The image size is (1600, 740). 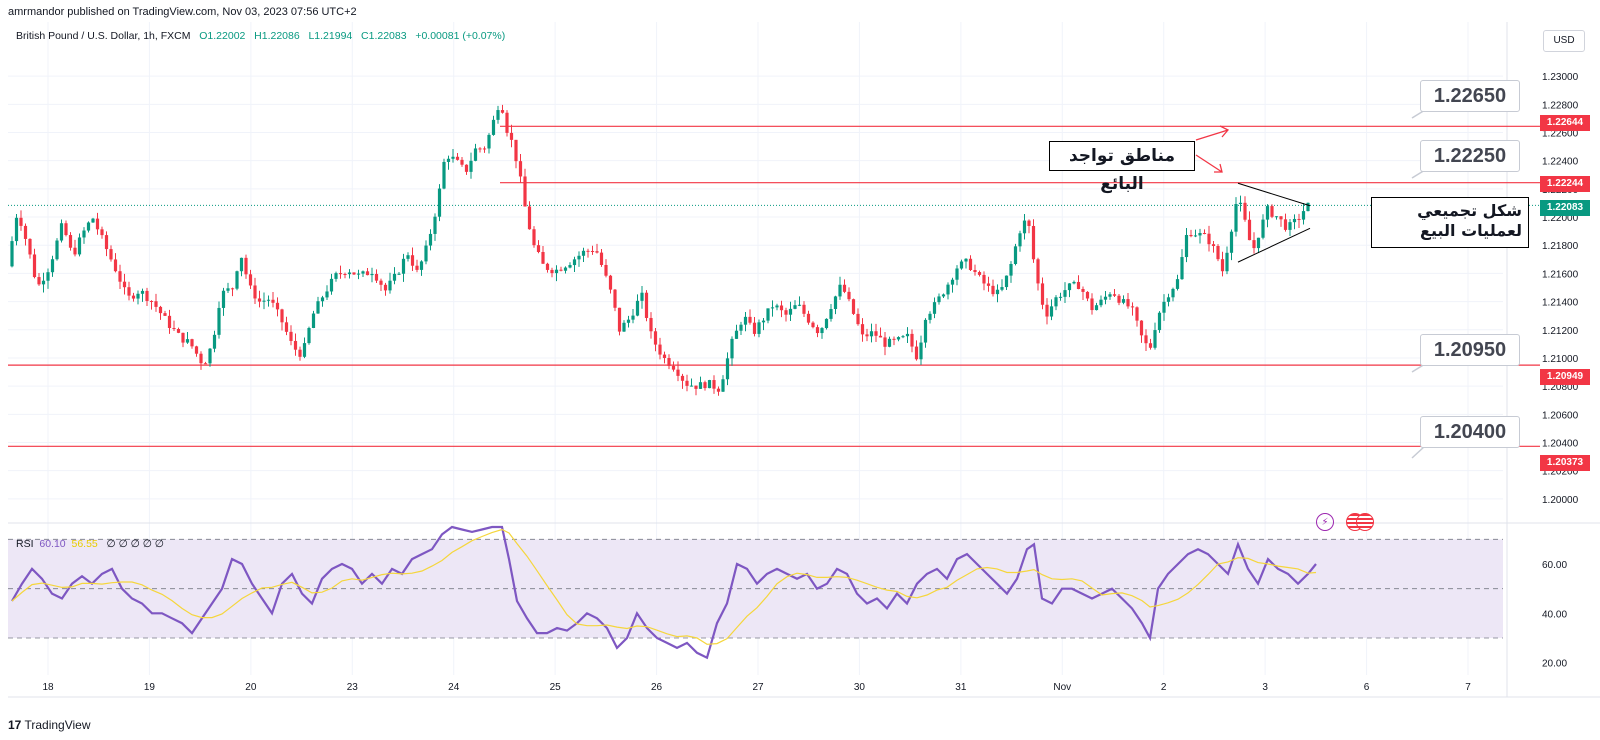 What do you see at coordinates (90, 544) in the screenshot?
I see `rsi-legend: RSI 60.10 56.55 ∅ ∅ ∅ ∅ ∅` at bounding box center [90, 544].